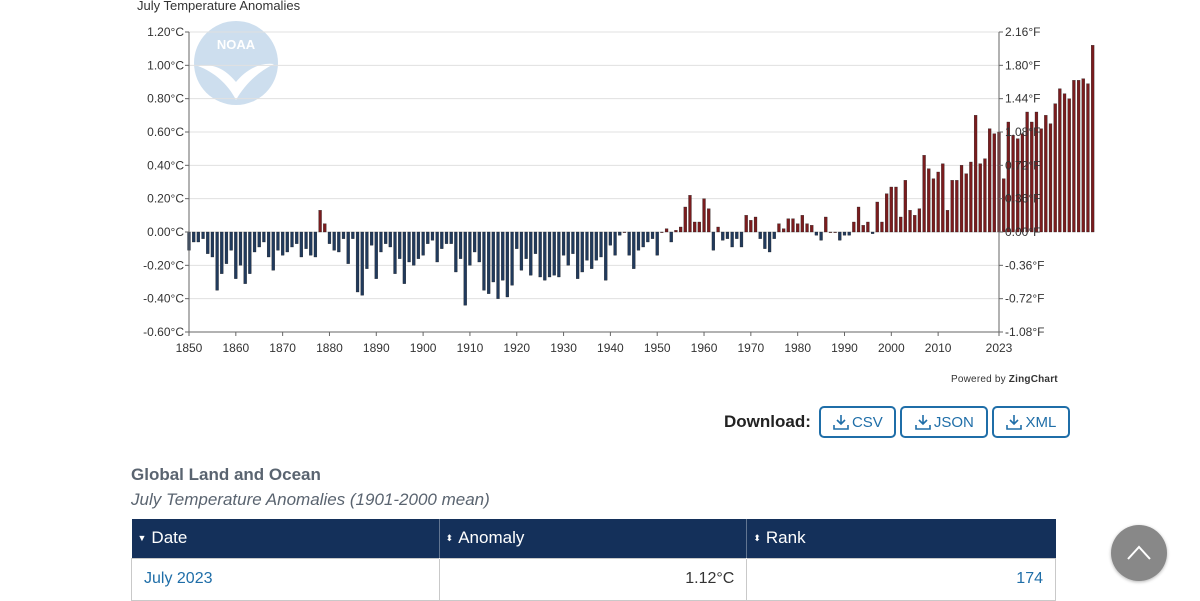 This screenshot has width=1200, height=601. What do you see at coordinates (910, 221) in the screenshot?
I see `bar-2004` at bounding box center [910, 221].